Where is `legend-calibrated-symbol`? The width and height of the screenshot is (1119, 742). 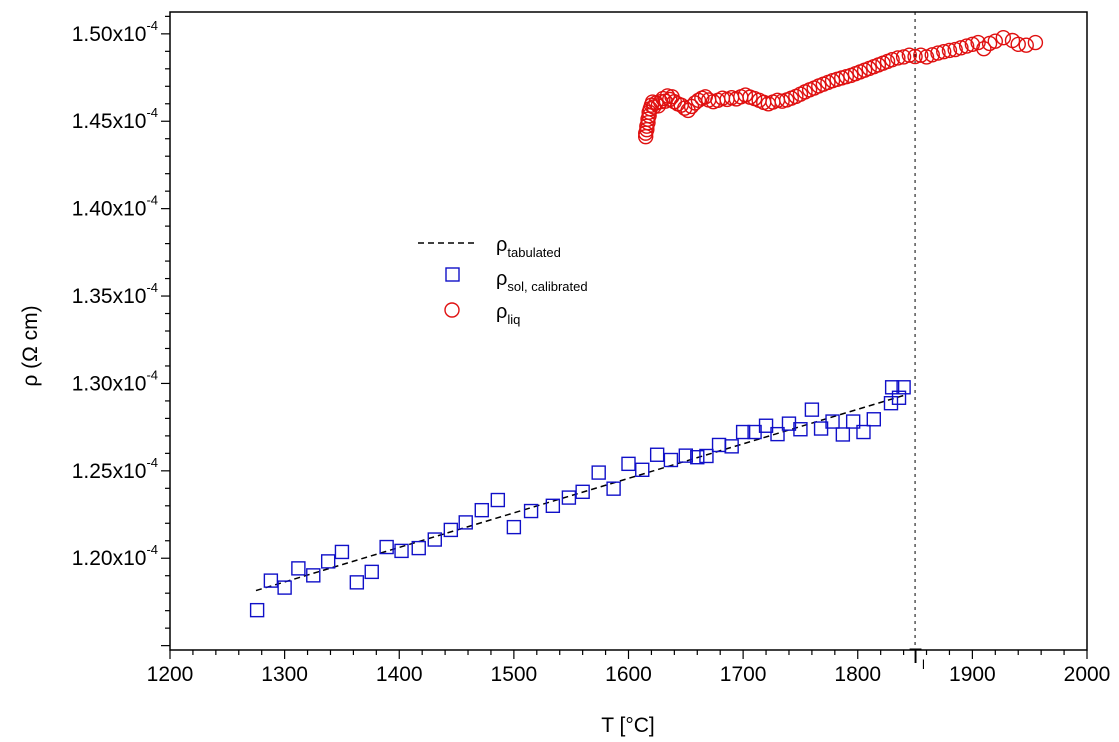
legend-calibrated-symbol is located at coordinates (452, 274).